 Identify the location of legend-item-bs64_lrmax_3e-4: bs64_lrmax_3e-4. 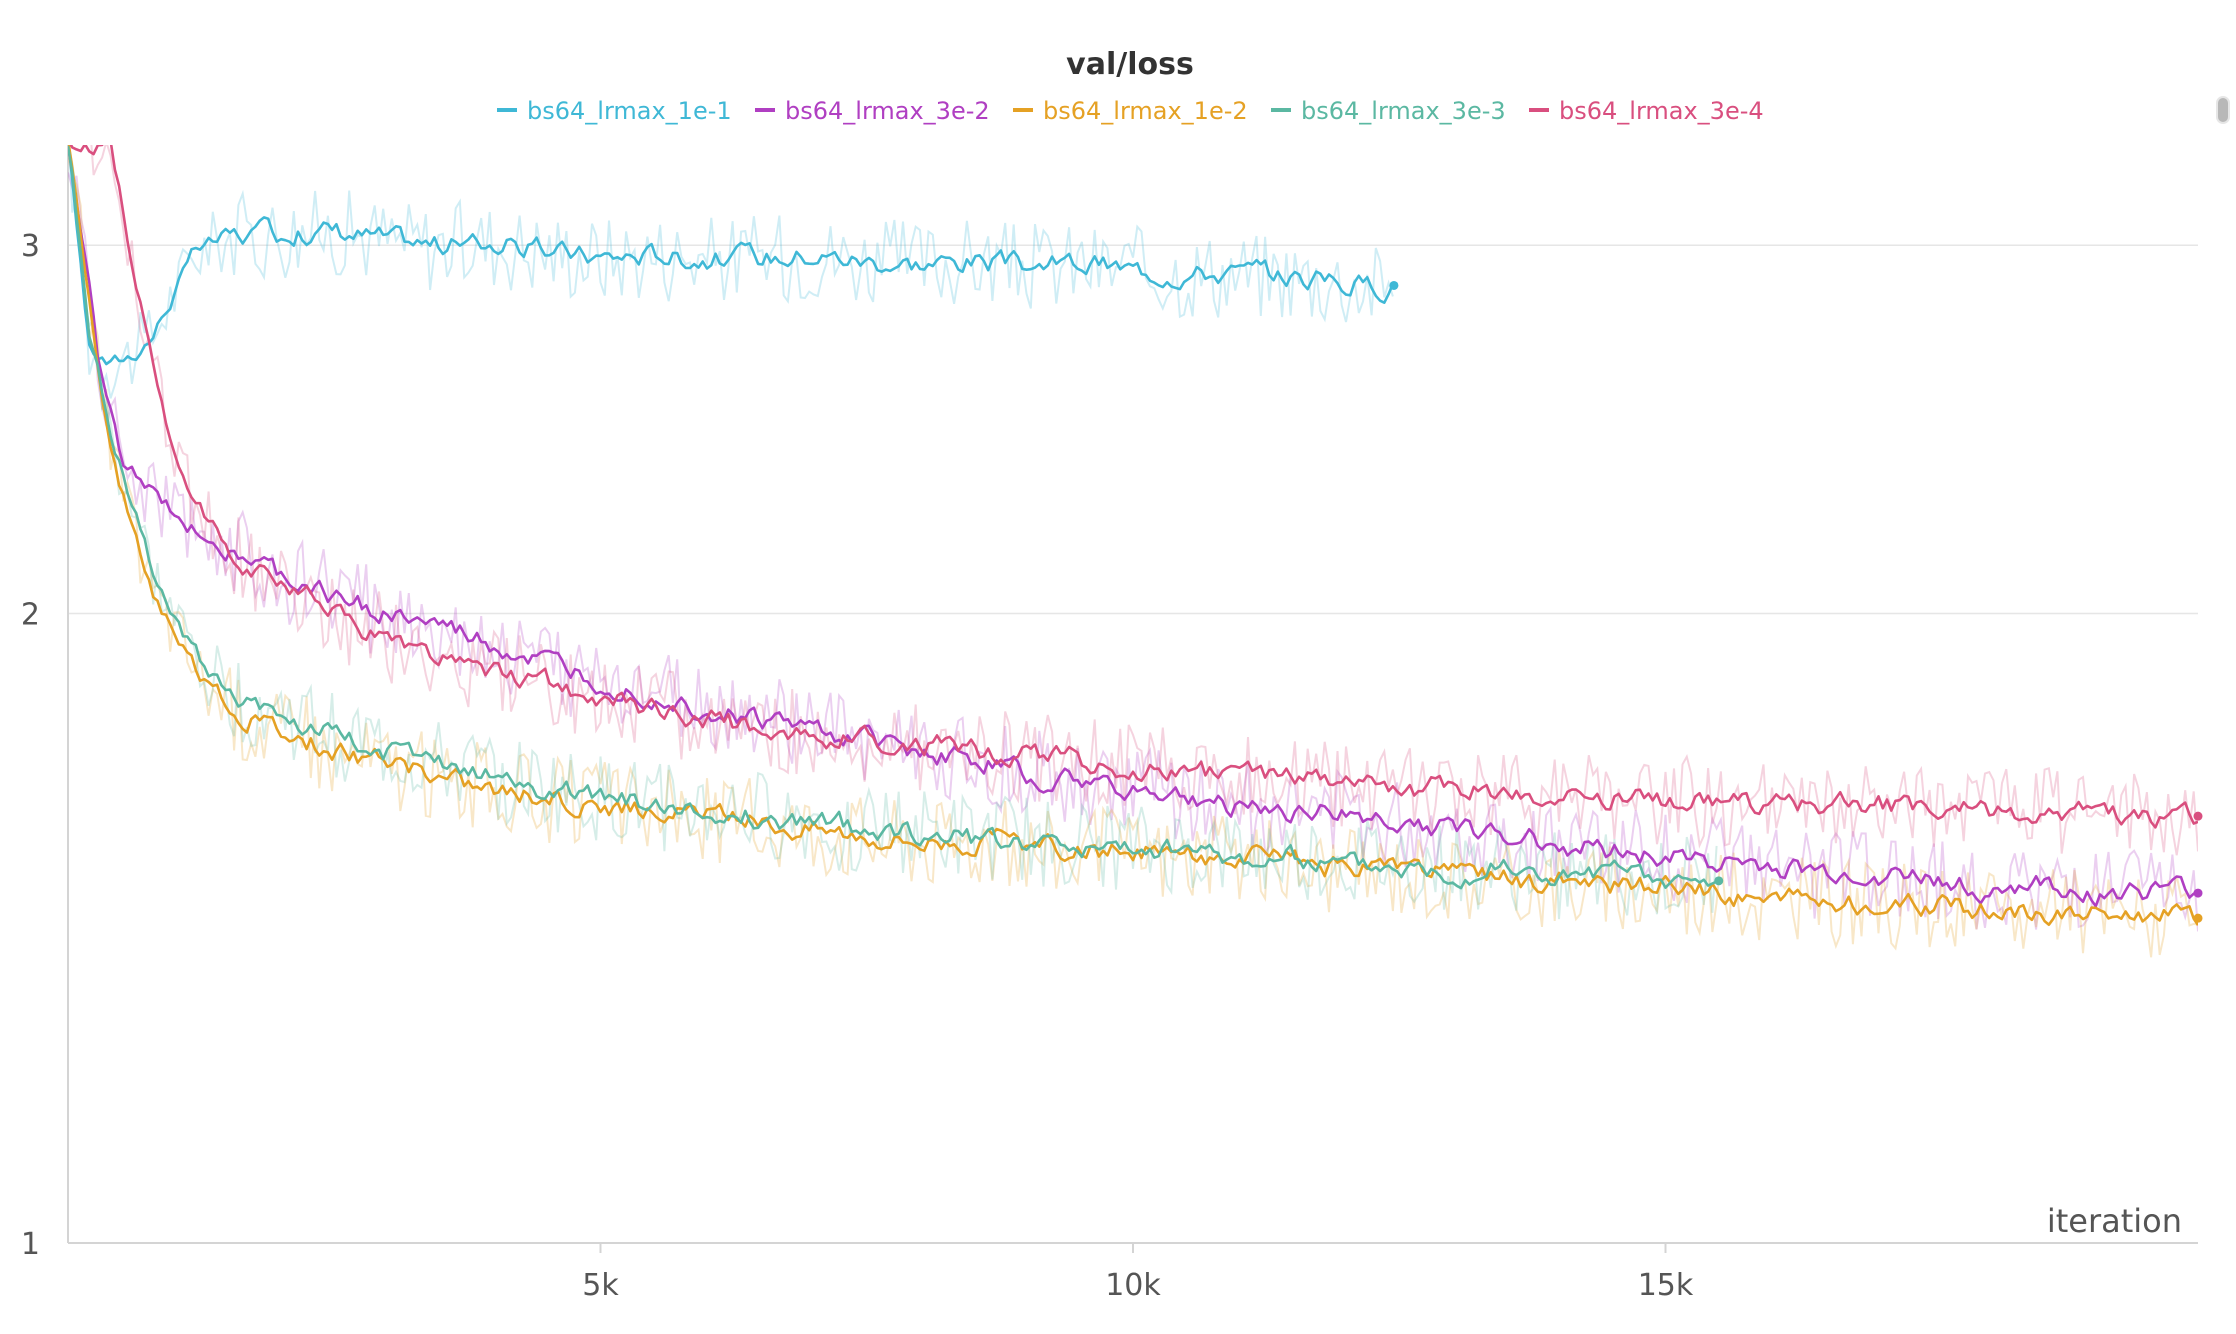
(1646, 111).